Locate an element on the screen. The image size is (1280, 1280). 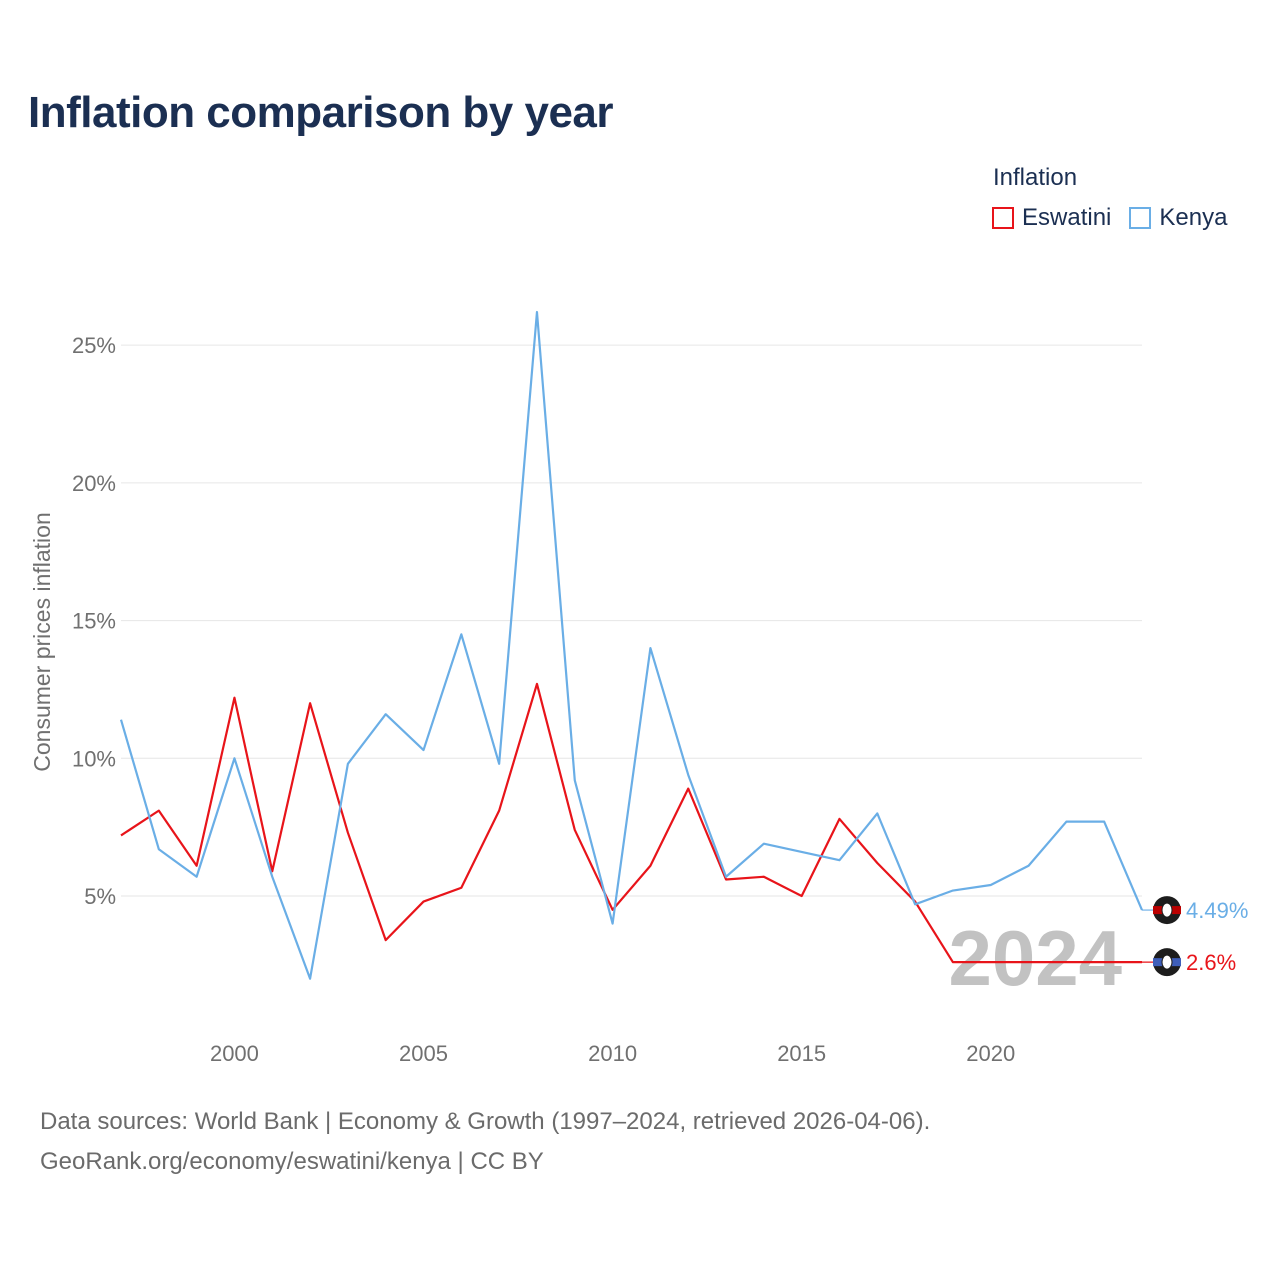
x-tick-label: 2020 is located at coordinates (990, 1053).